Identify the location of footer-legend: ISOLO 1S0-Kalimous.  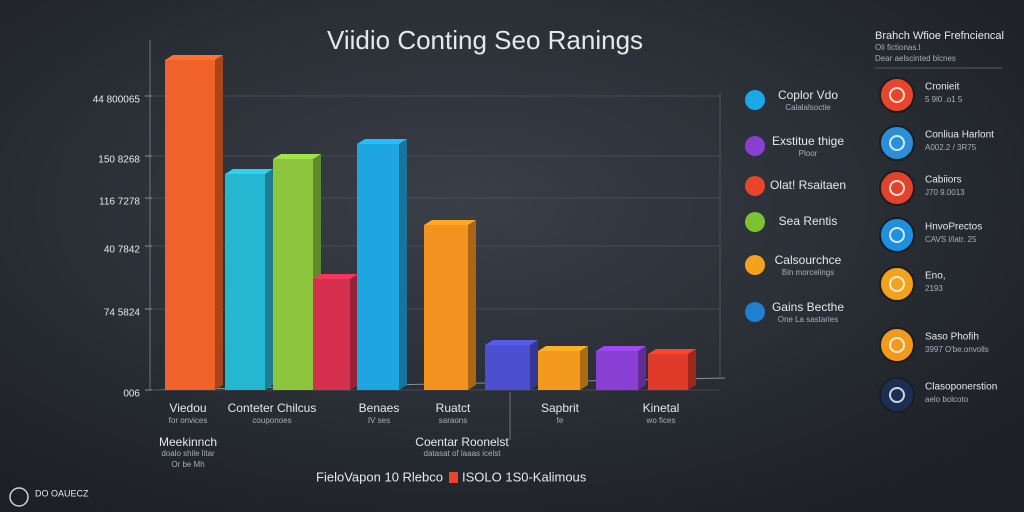
(524, 476).